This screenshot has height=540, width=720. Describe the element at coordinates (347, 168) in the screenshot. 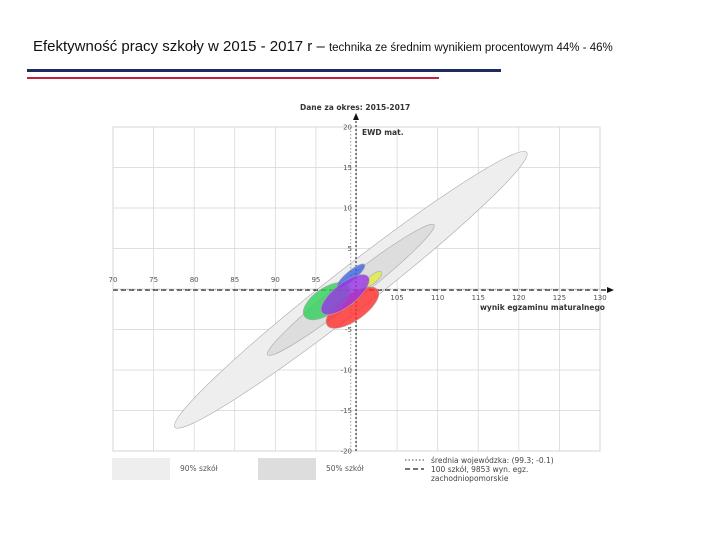

I see `y-tick-label: 15` at that location.